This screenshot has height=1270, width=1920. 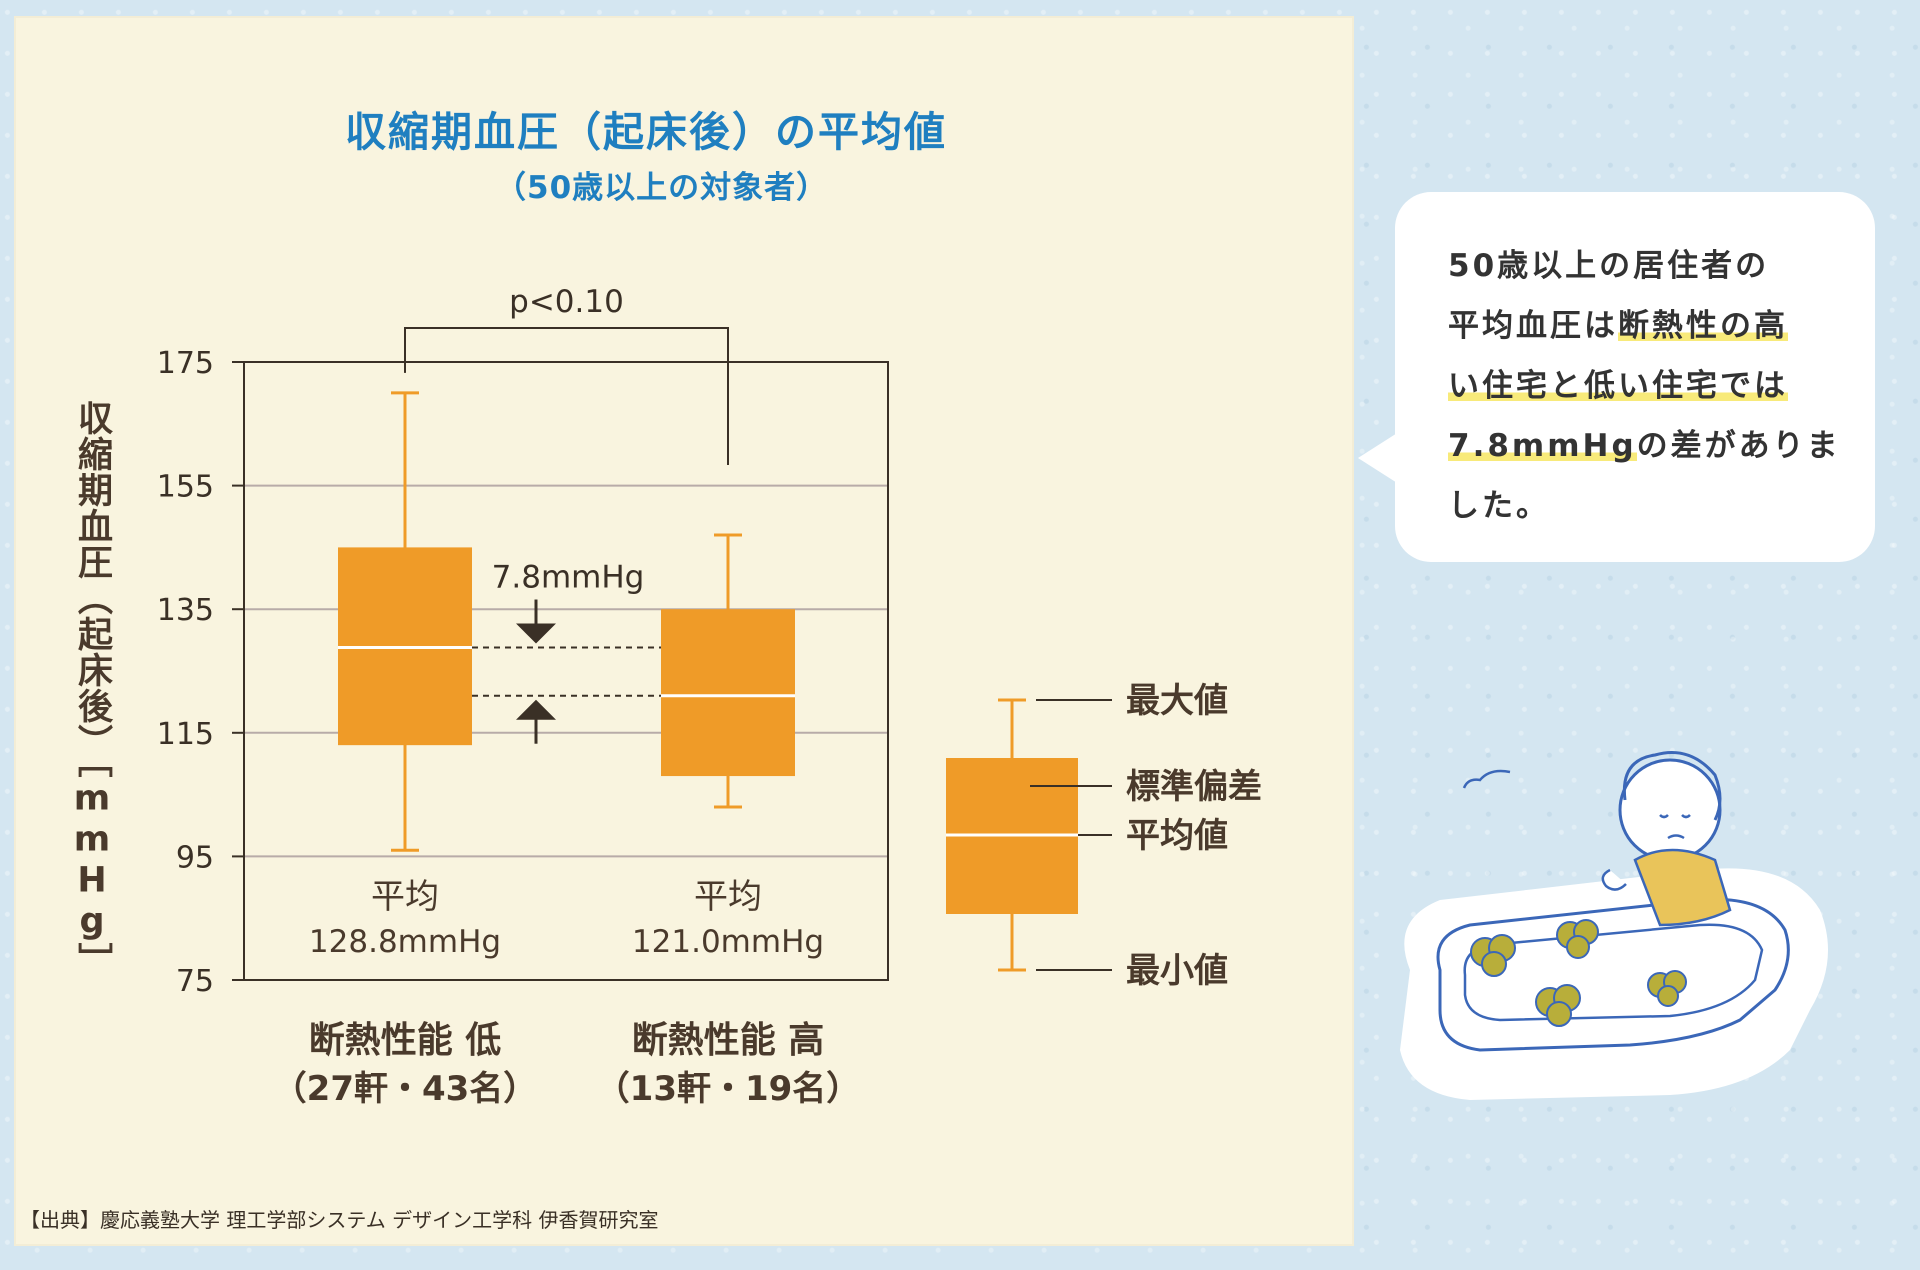 I want to click on bubble-line-4b: の差がありま, so click(x=1738, y=446).